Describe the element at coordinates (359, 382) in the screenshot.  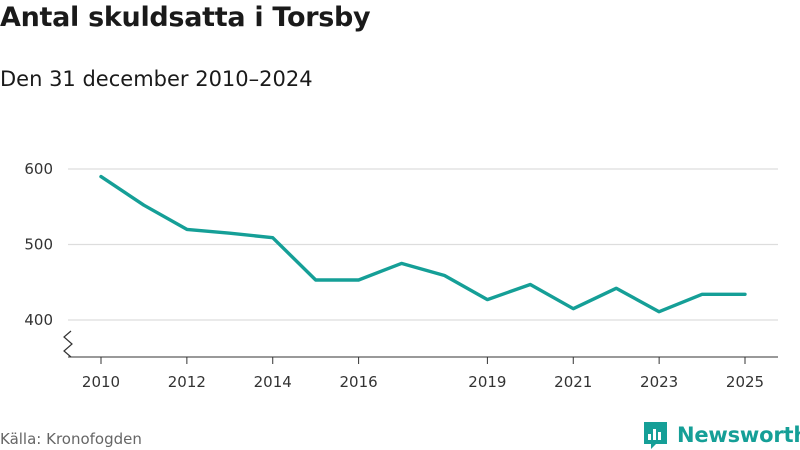
I see `x-tick-label-2016: 2016` at that location.